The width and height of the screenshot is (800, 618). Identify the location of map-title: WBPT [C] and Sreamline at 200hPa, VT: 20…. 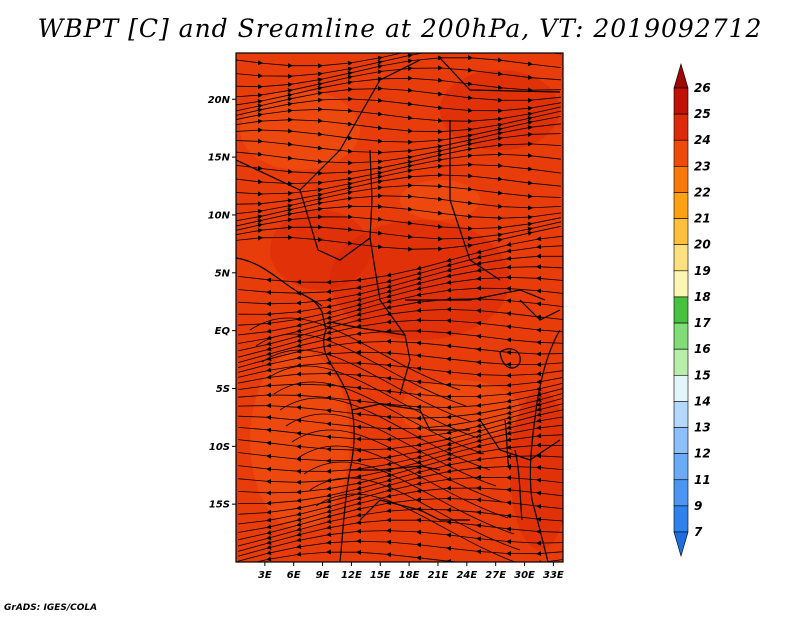
(400, 28).